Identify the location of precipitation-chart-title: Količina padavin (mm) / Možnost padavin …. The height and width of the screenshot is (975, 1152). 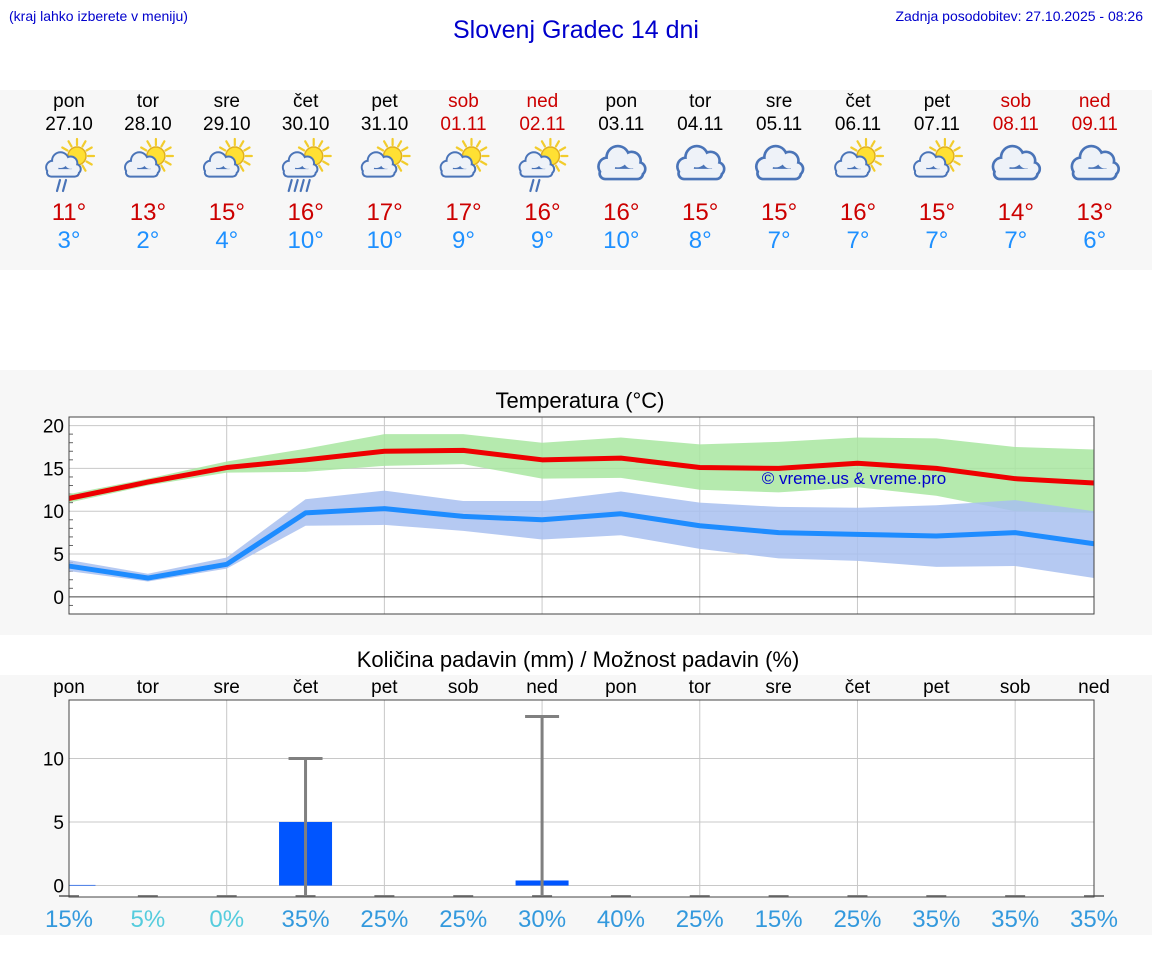
(578, 659).